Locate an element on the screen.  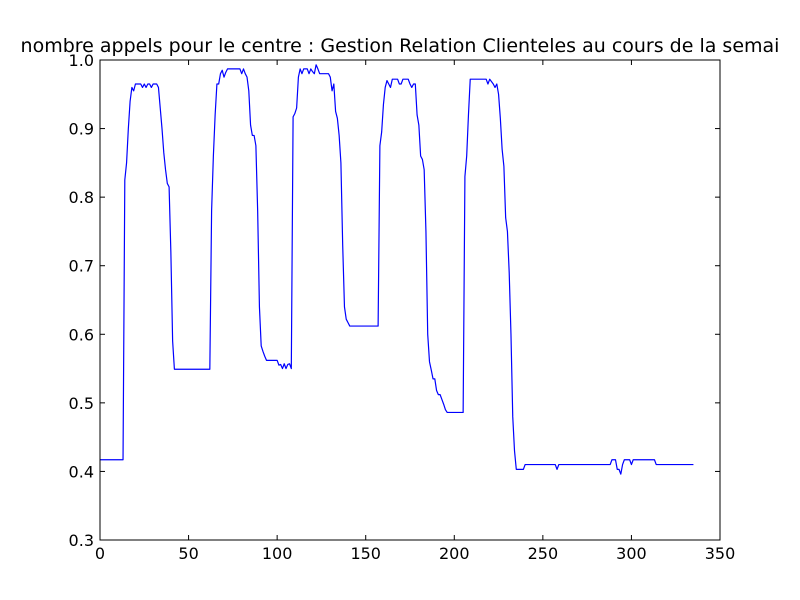
x-tick-label: 150 is located at coordinates (365, 553).